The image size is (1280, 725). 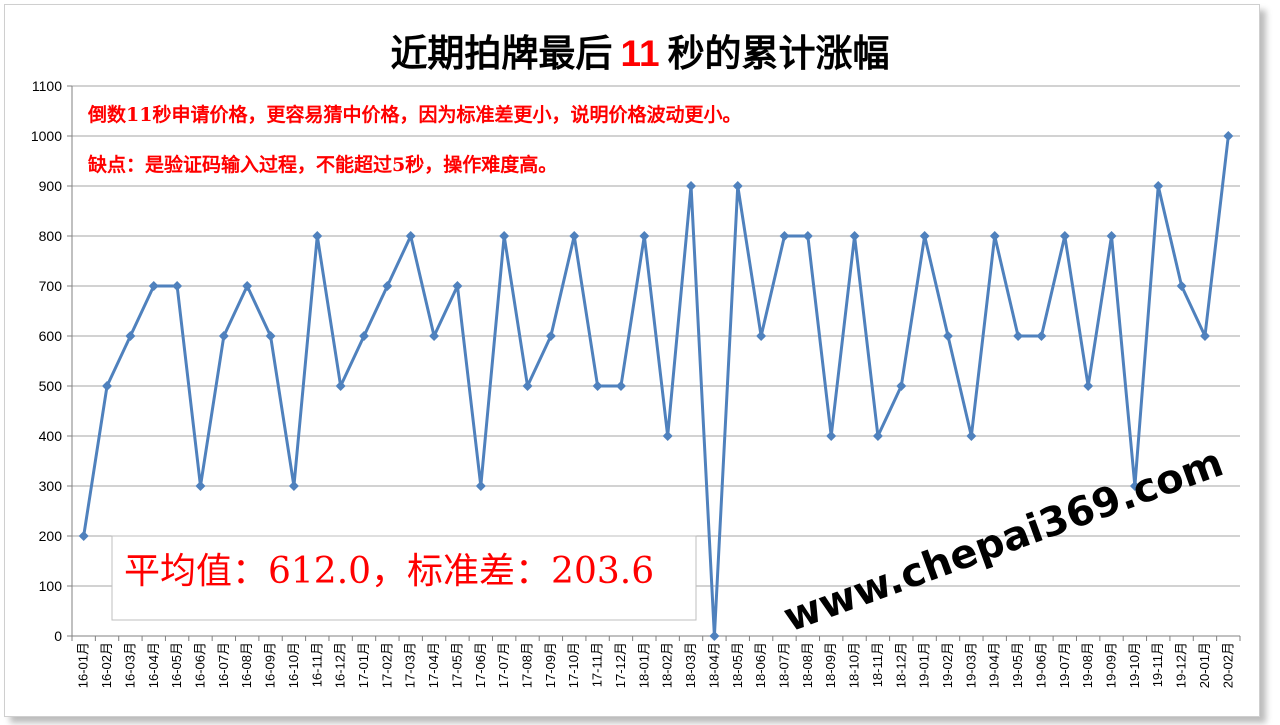 I want to click on x-tick-label-5: 16-06月, so click(x=199, y=665).